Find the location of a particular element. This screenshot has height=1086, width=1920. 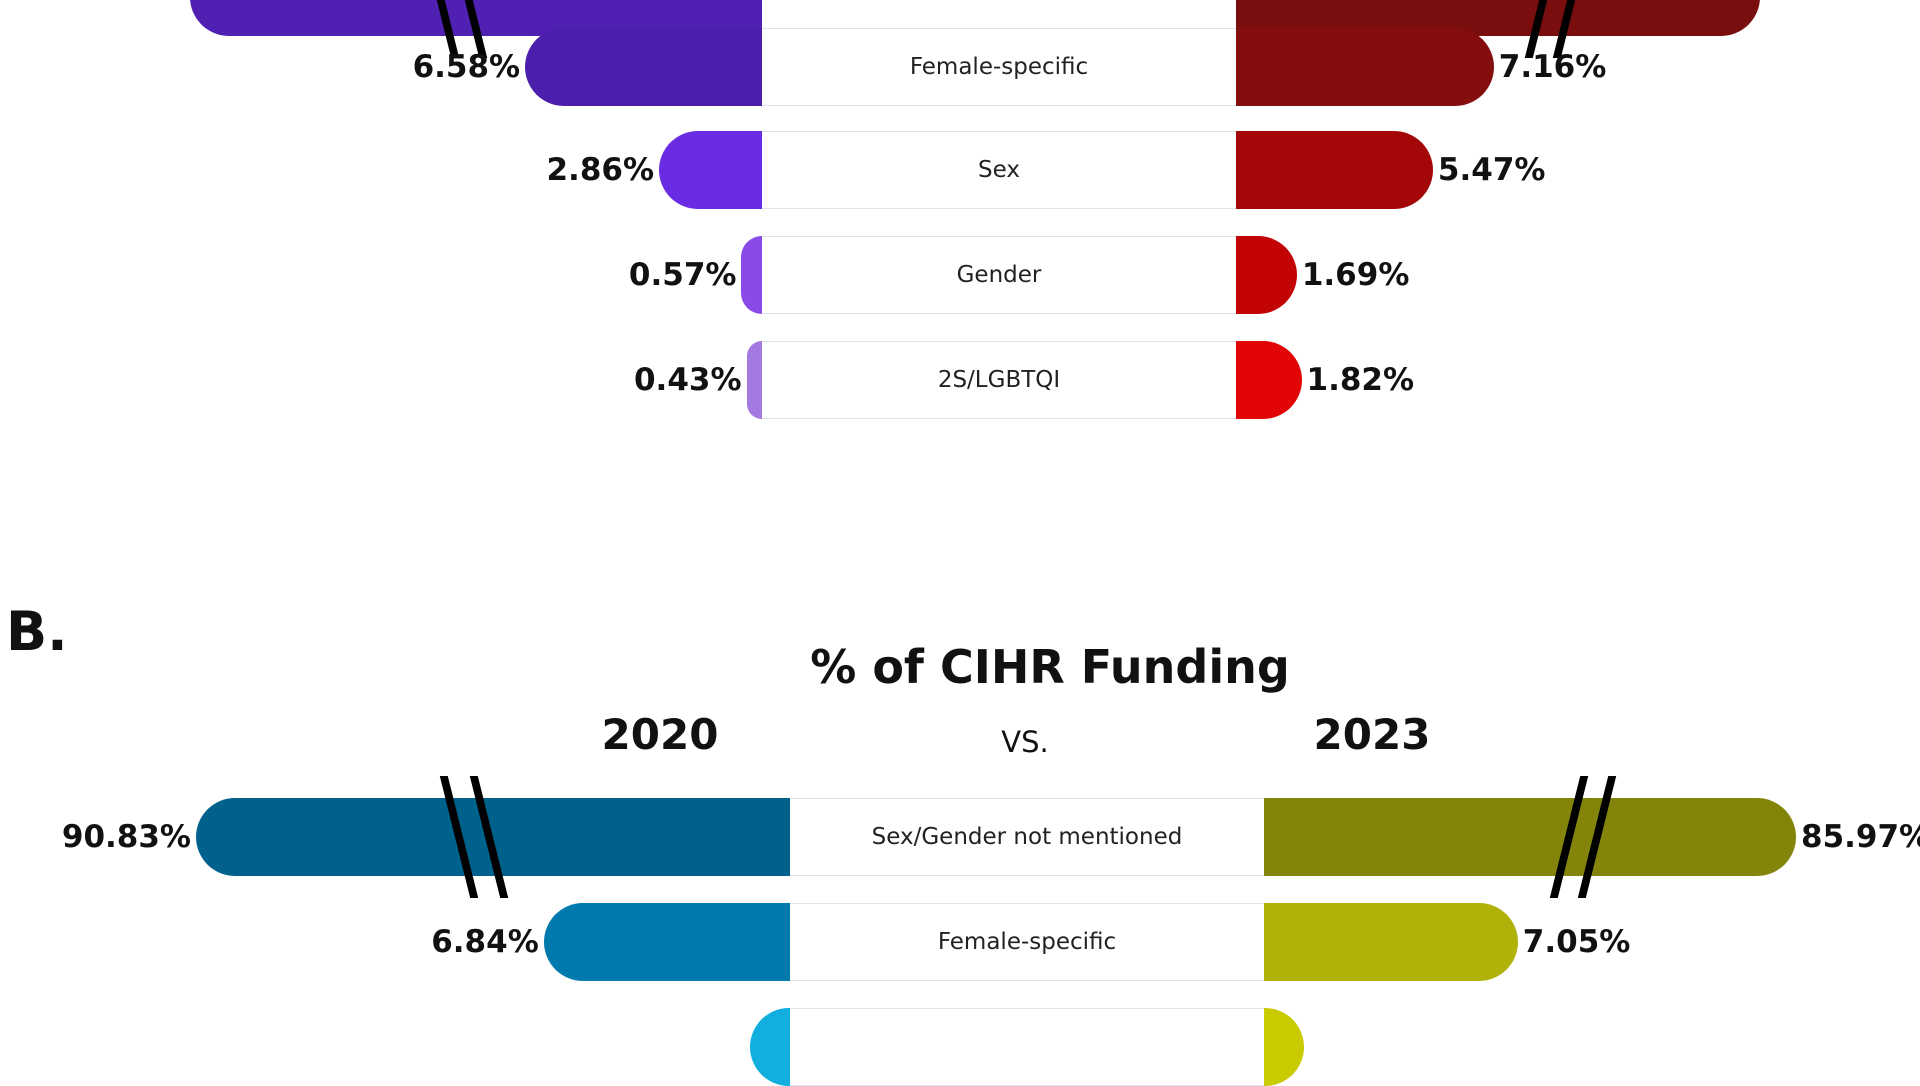

value-label-left: 2.86% is located at coordinates (600, 170).